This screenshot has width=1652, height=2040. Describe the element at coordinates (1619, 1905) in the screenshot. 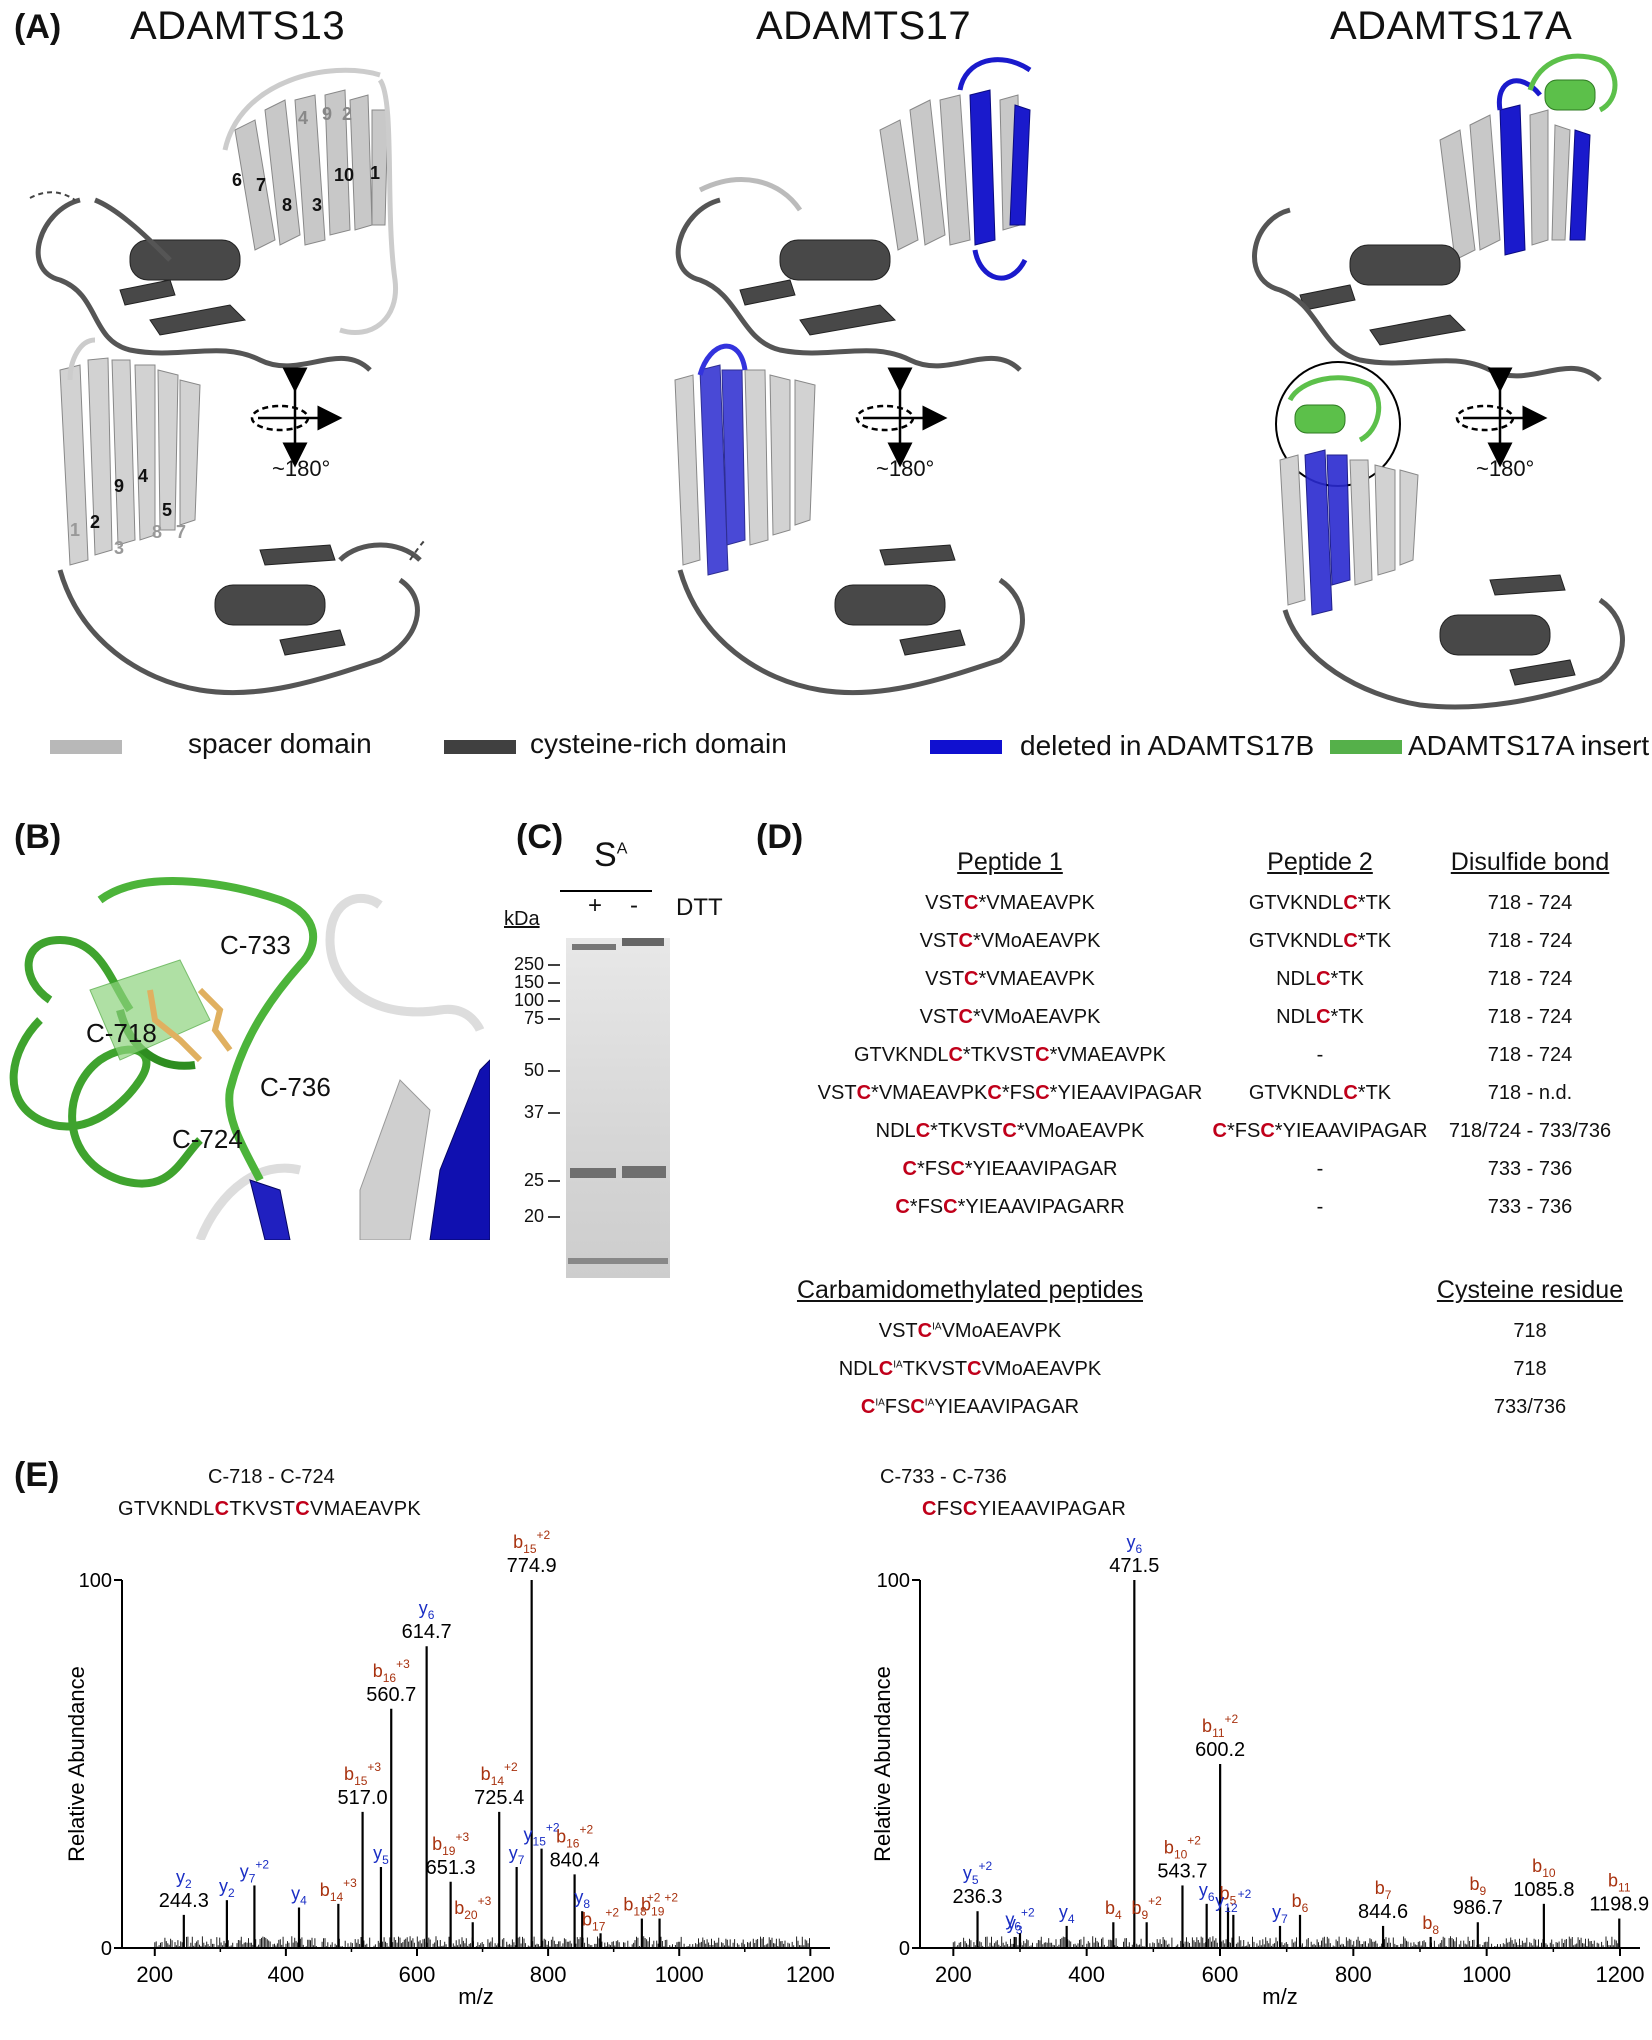

I see `peak-value-label: 1198.9` at that location.